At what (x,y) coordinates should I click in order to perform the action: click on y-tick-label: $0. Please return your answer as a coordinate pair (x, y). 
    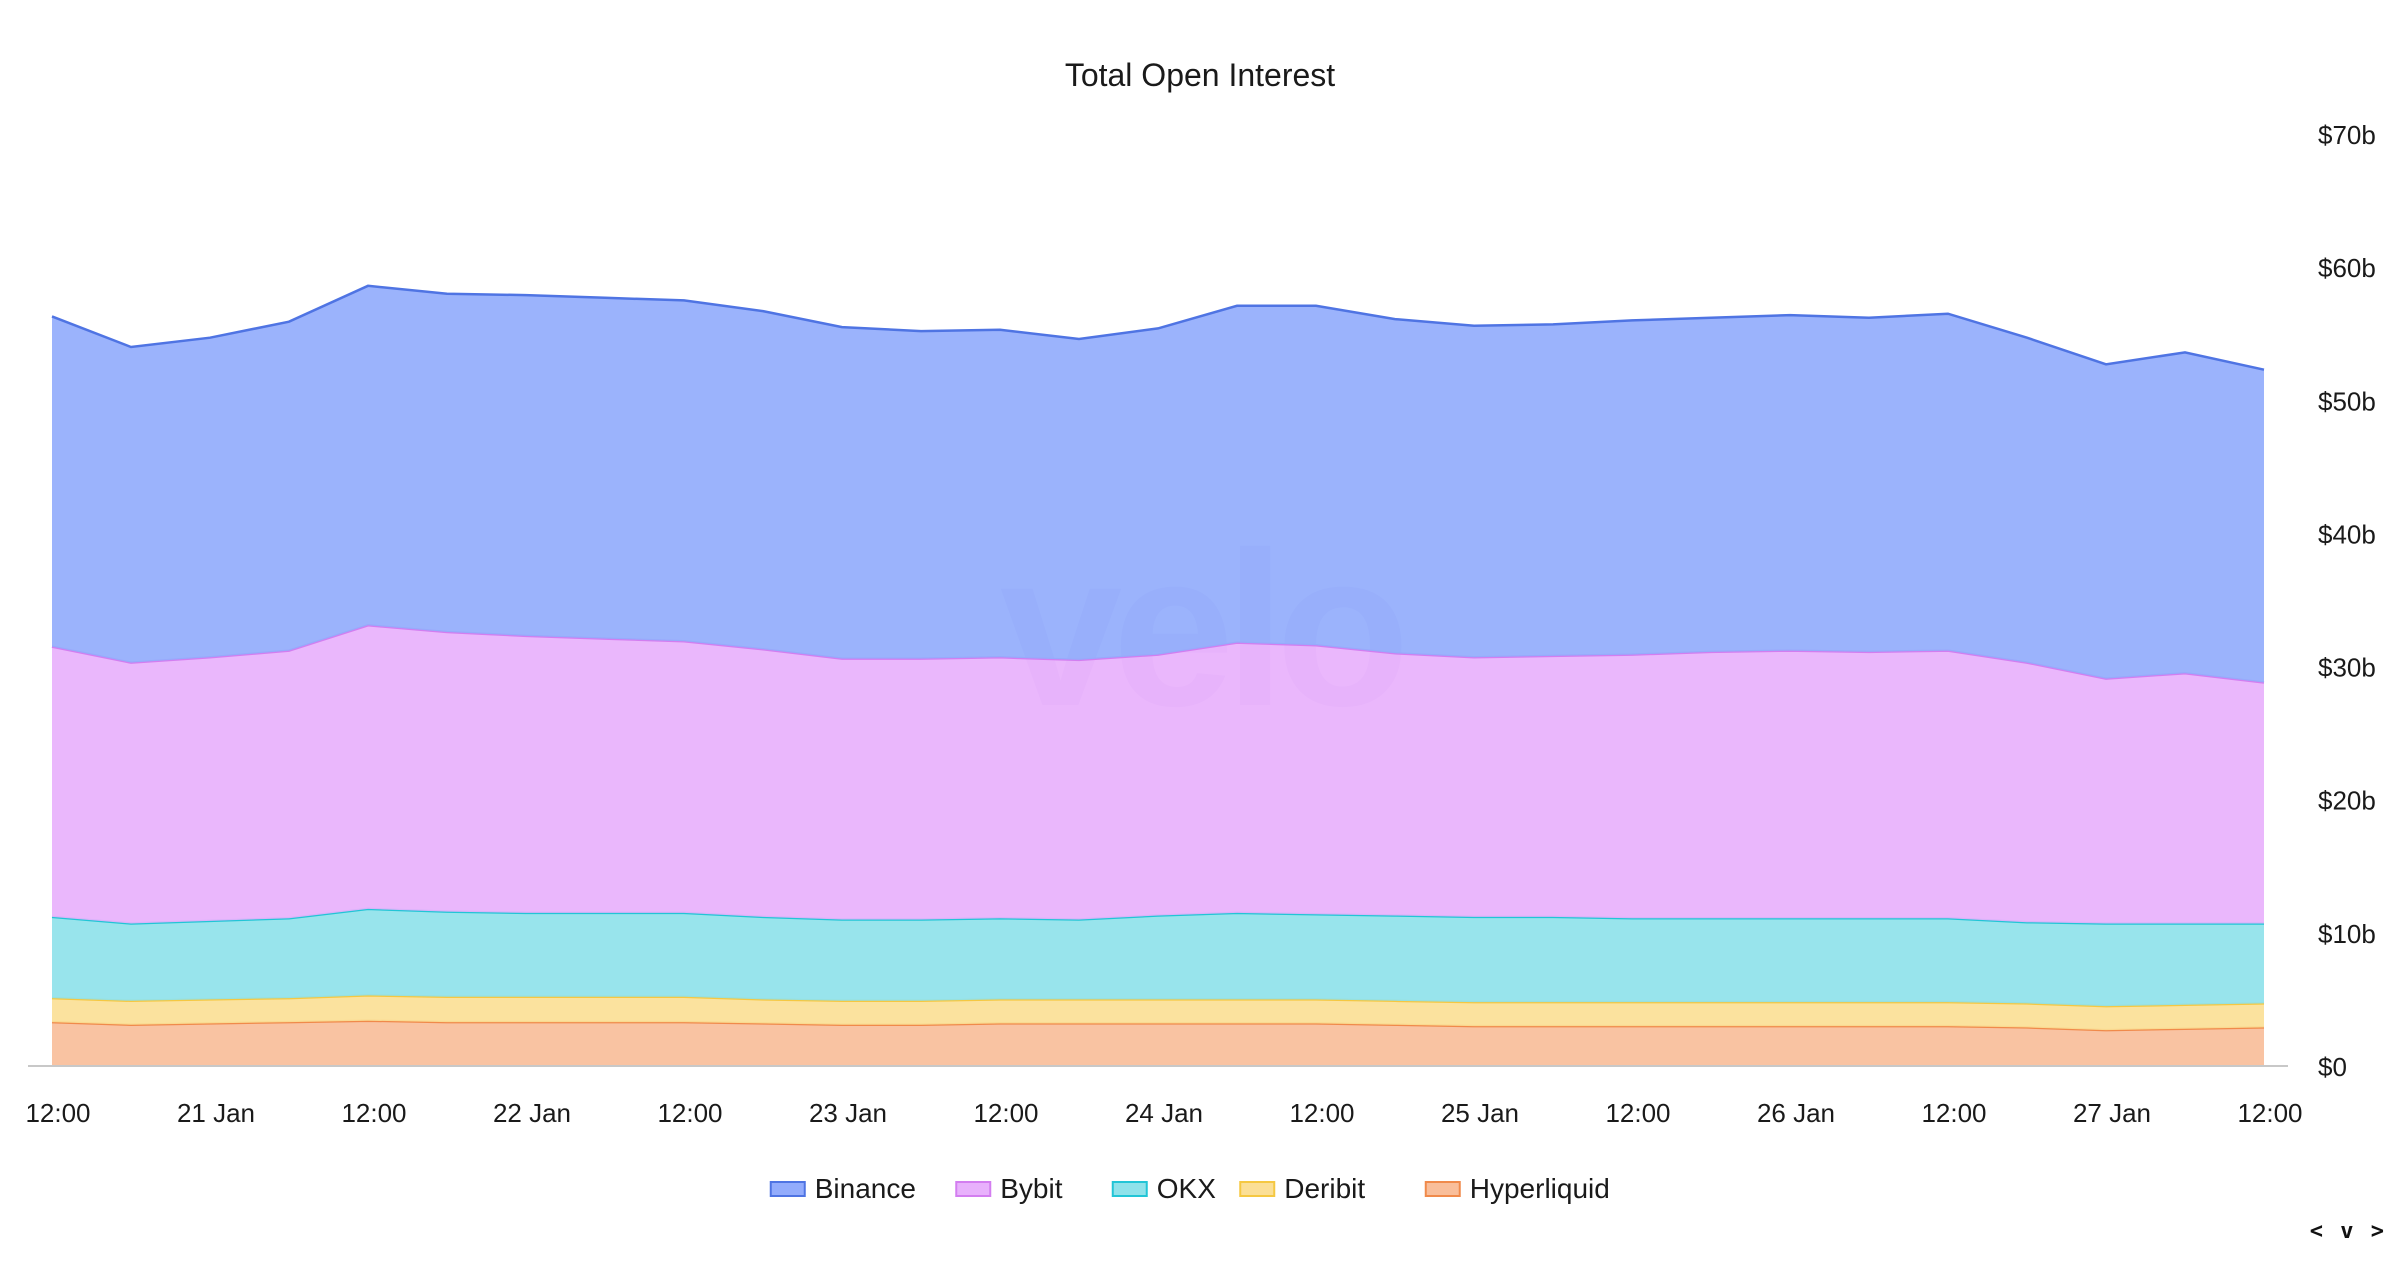
    Looking at the image, I should click on (2332, 1067).